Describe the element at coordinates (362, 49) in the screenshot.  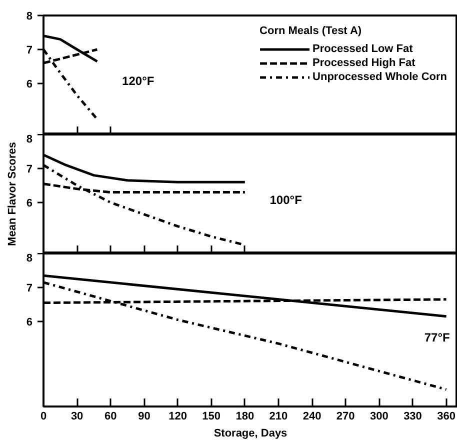
I see `legend-label: Processed Low Fat` at that location.